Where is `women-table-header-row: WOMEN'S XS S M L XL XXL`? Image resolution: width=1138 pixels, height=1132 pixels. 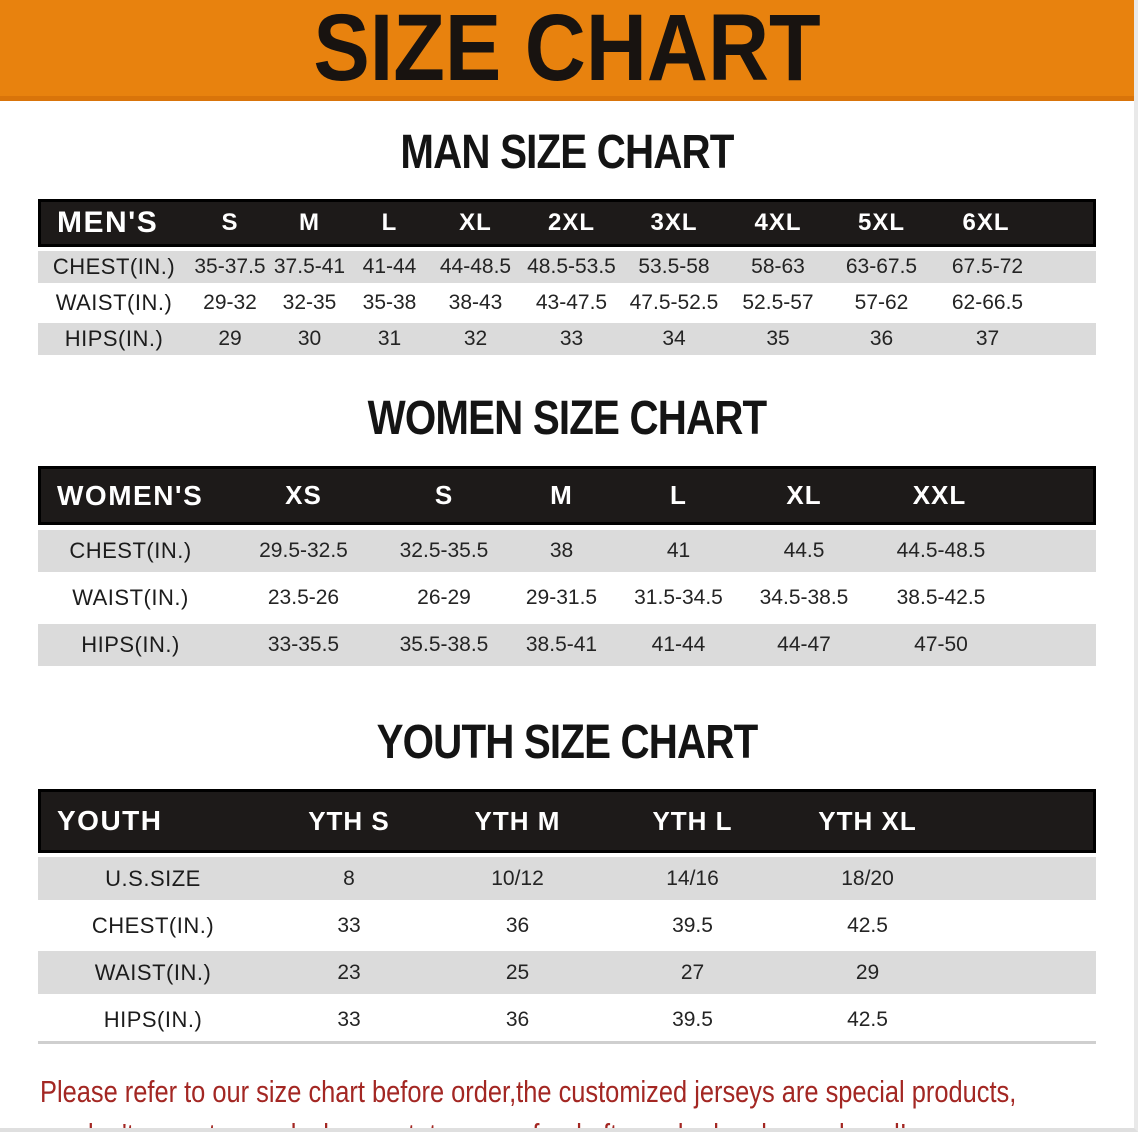 women-table-header-row: WOMEN'S XS S M L XL XXL is located at coordinates (567, 495).